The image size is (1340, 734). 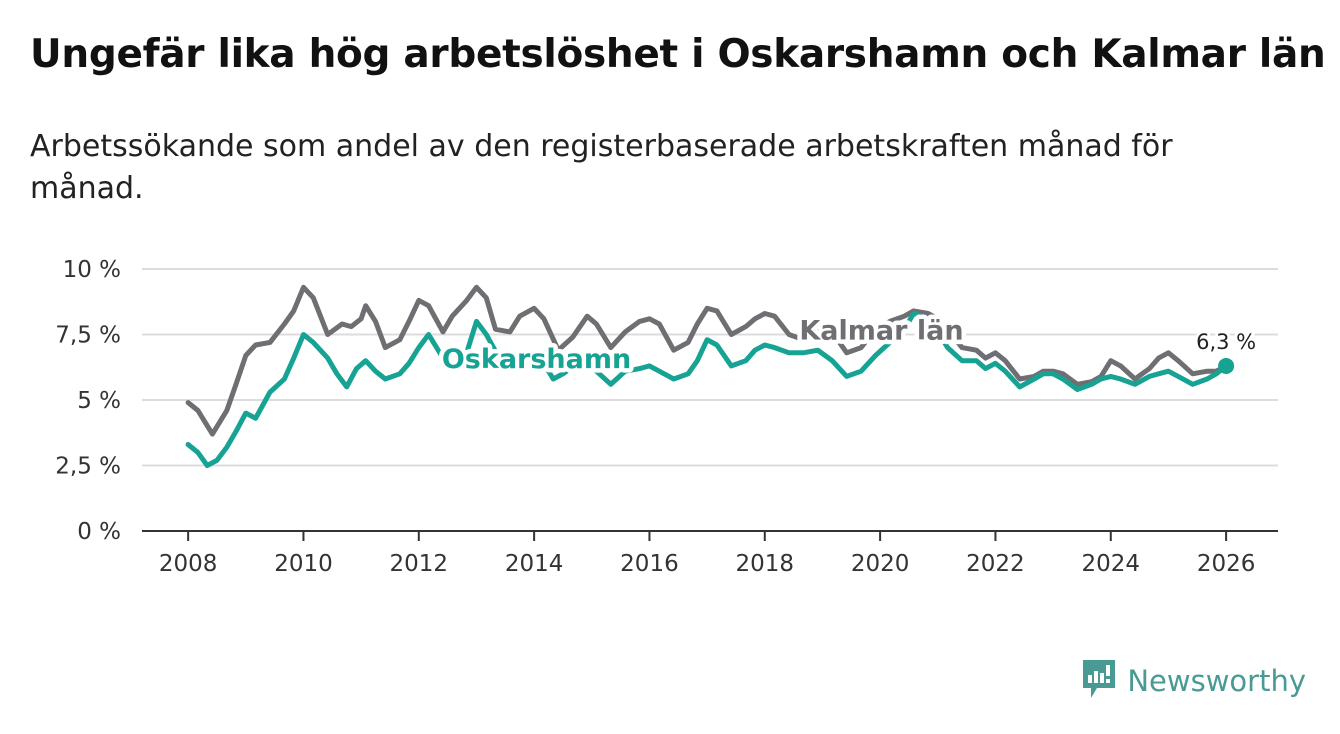 I want to click on newsworthy-logo-icon, so click(x=1099, y=681).